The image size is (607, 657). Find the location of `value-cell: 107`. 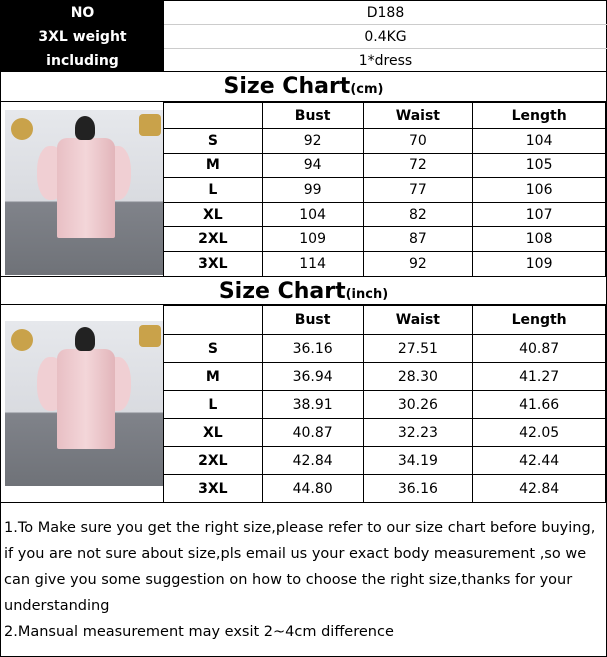

value-cell: 107 is located at coordinates (539, 214).